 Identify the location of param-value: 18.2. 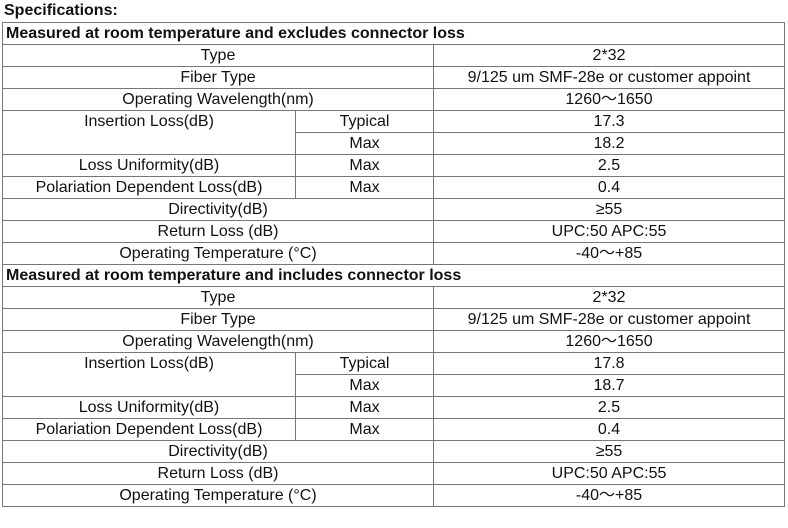
(609, 143).